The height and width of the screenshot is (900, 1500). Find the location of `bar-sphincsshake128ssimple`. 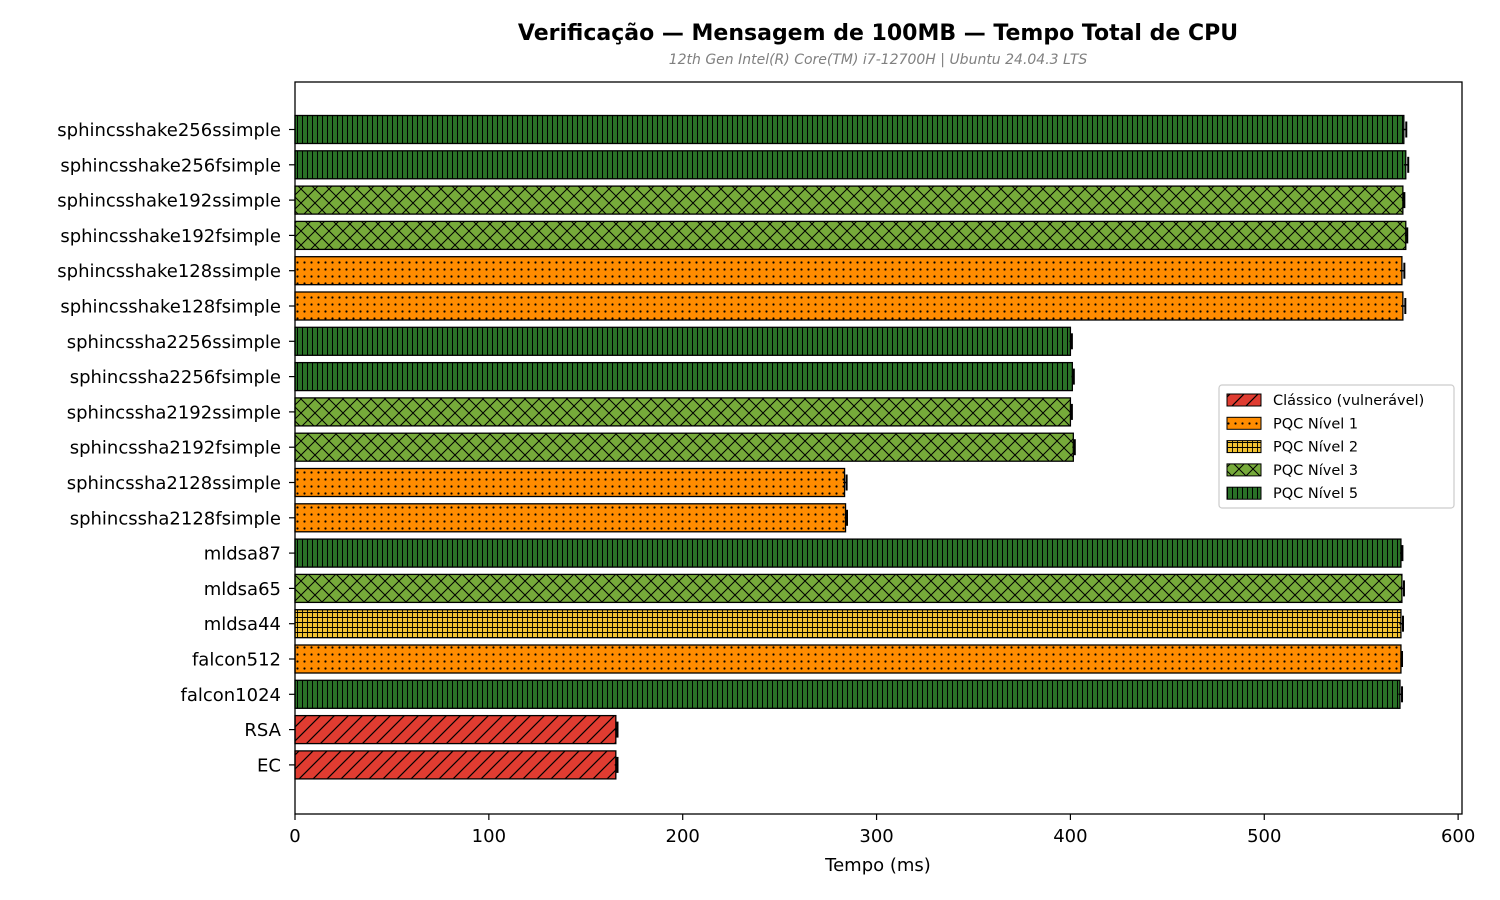

bar-sphincsshake128ssimple is located at coordinates (848, 271).